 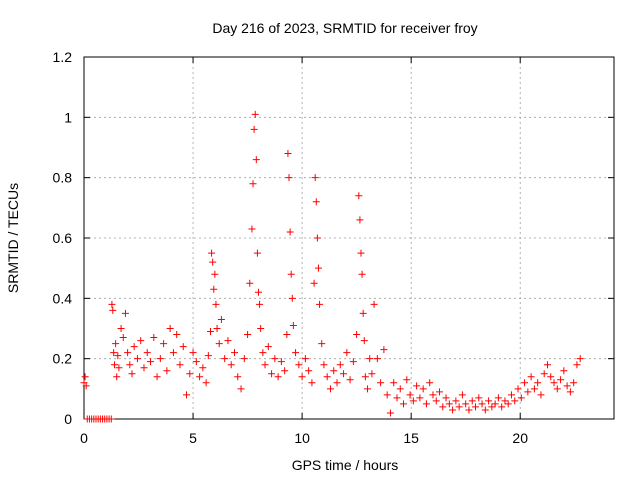 I want to click on y-tick-label: 0.8, so click(x=63, y=178).